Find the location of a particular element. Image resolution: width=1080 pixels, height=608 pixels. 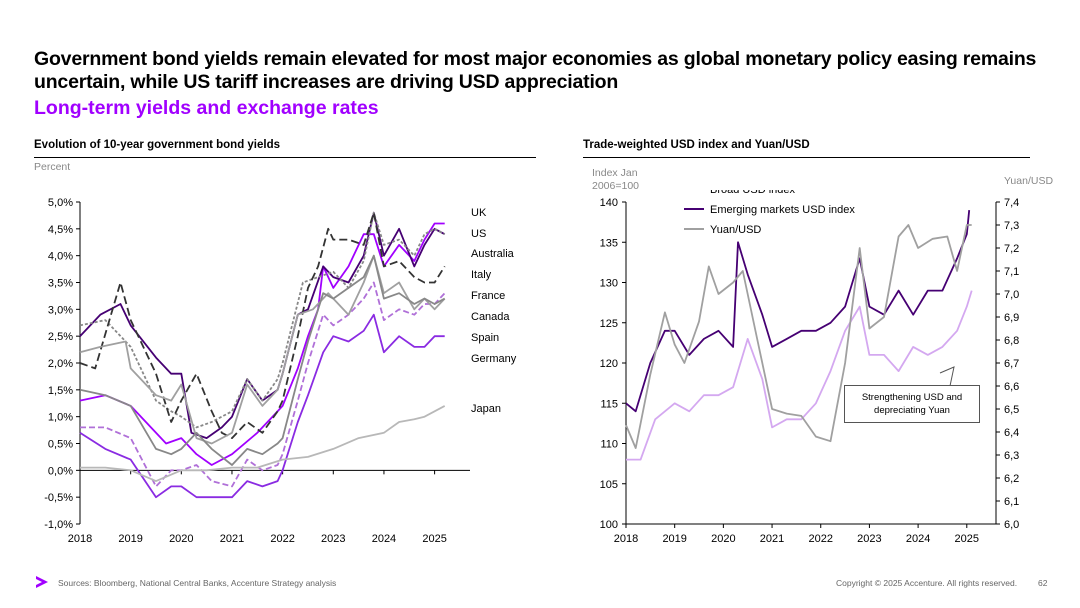

right-title-rule is located at coordinates (806, 157).